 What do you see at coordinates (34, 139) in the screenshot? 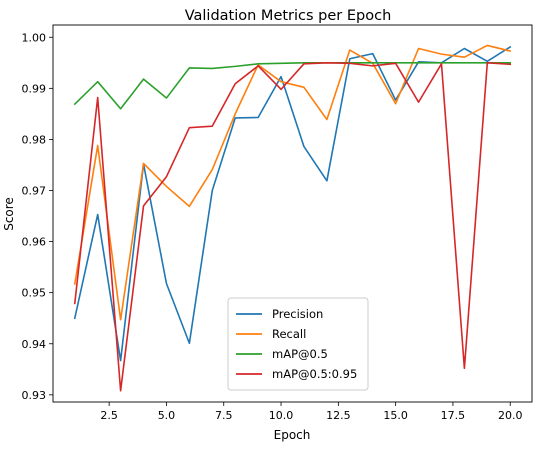
I see `y-tick-label: 0.98` at bounding box center [34, 139].